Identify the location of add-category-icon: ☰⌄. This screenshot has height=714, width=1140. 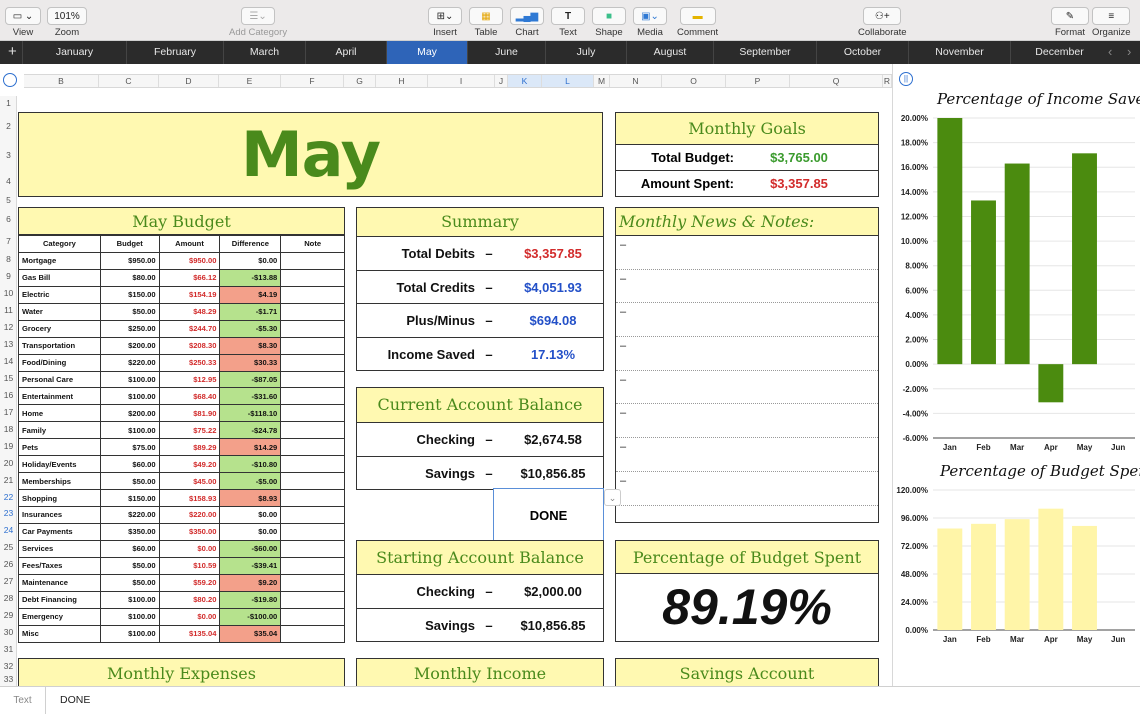
(258, 16).